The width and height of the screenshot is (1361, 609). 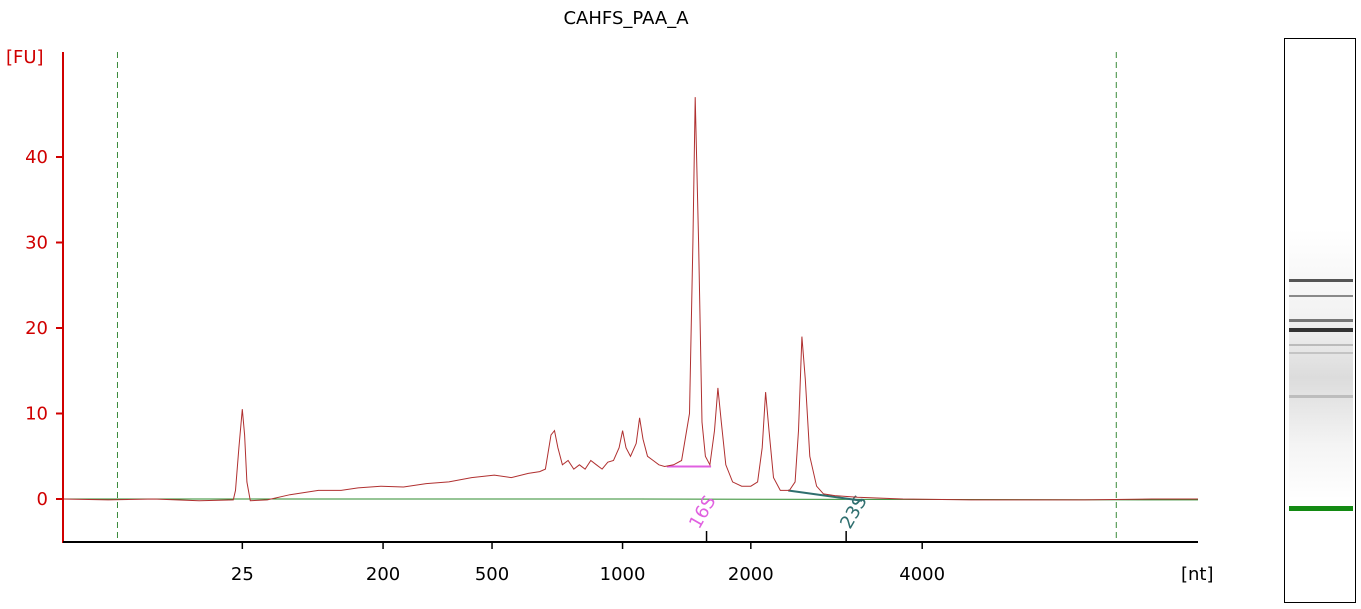 I want to click on gel-lane, so click(x=1320, y=320).